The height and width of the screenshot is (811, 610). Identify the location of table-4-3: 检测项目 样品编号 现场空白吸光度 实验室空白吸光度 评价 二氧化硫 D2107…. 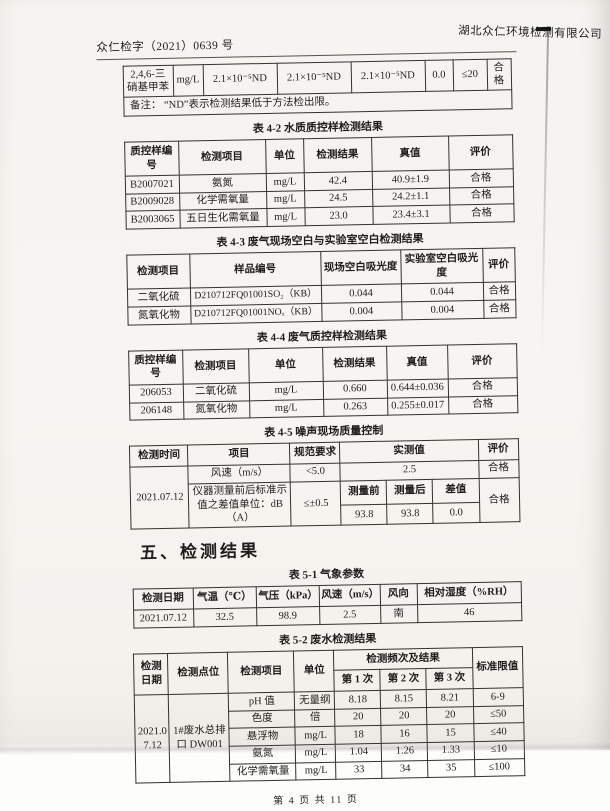
(321, 286).